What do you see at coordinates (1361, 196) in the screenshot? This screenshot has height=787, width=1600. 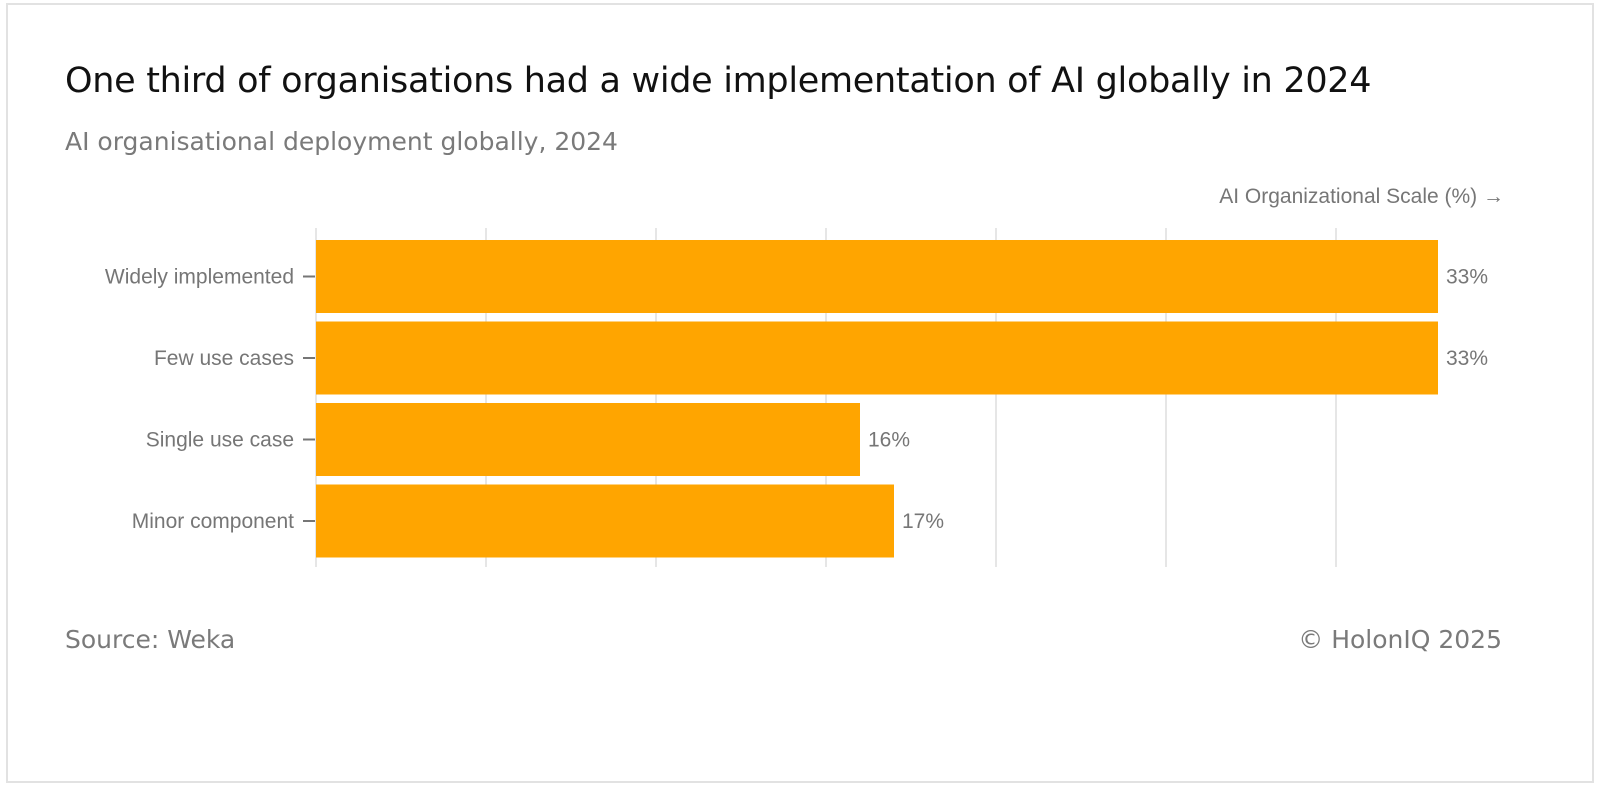 I see `x-axis-title: AI Organizational Scale (%) →` at bounding box center [1361, 196].